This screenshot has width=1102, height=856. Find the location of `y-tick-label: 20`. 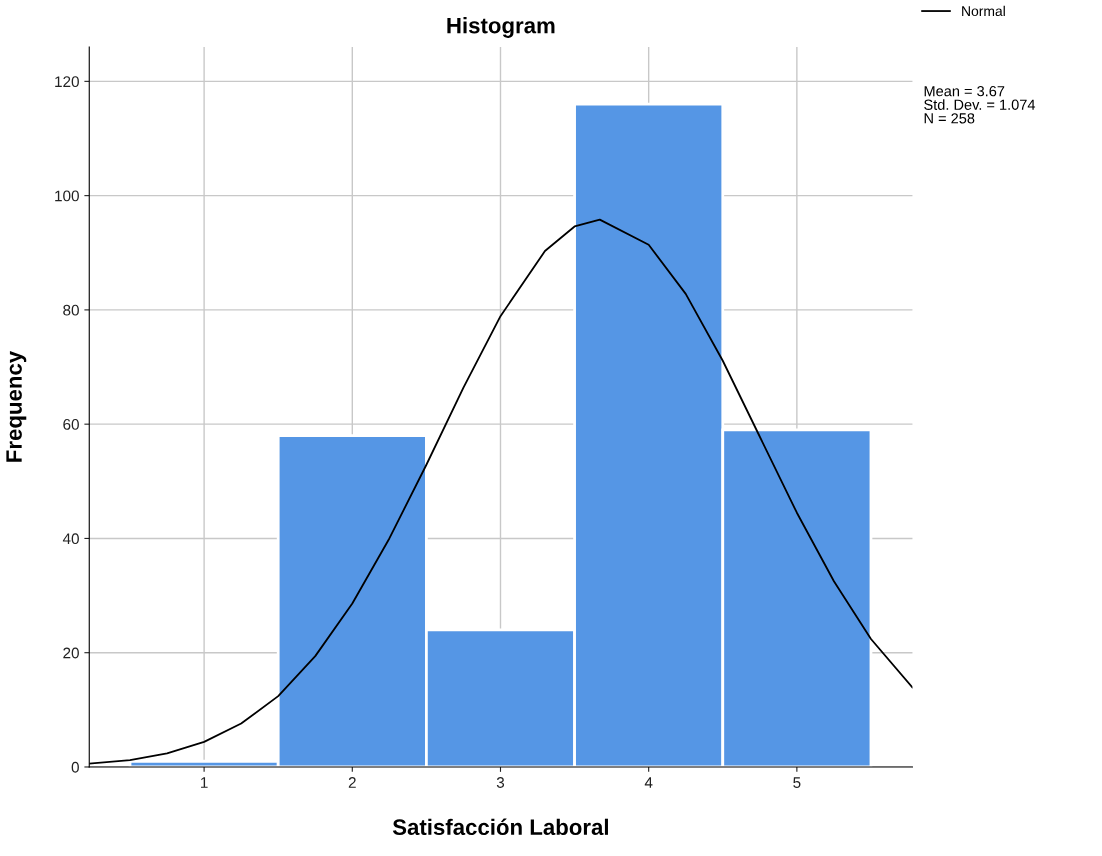

y-tick-label: 20 is located at coordinates (71, 653).